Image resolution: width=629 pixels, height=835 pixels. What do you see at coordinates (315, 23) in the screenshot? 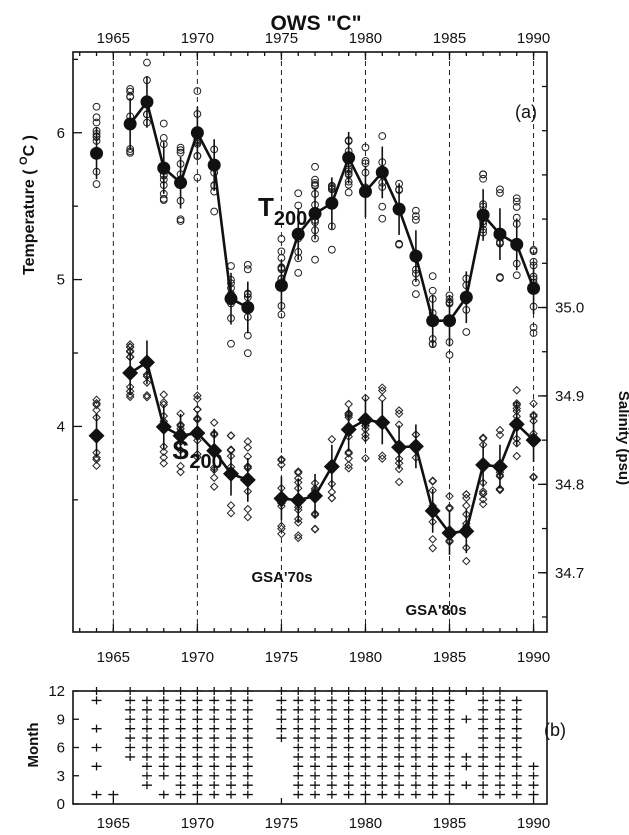
I see `figure-title: OWS "C"` at bounding box center [315, 23].